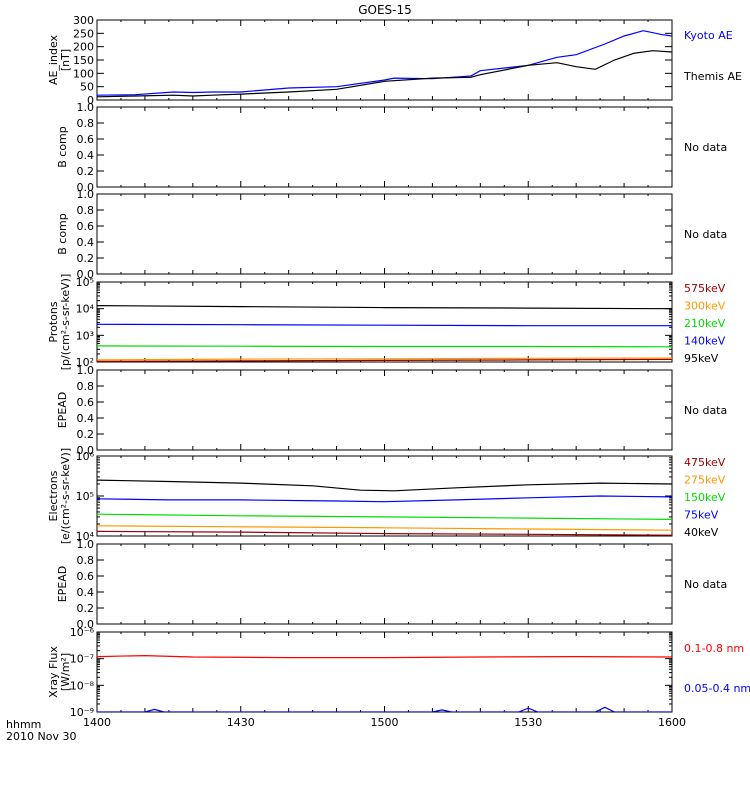 This screenshot has width=750, height=800. I want to click on x-tick-label: 1400, so click(97, 722).